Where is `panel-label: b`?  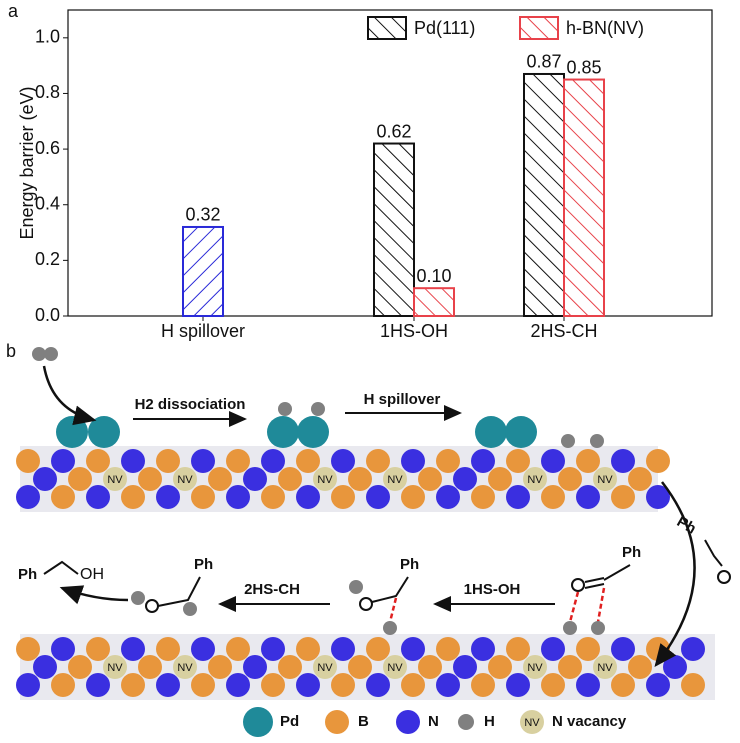
panel-label: b is located at coordinates (11, 351).